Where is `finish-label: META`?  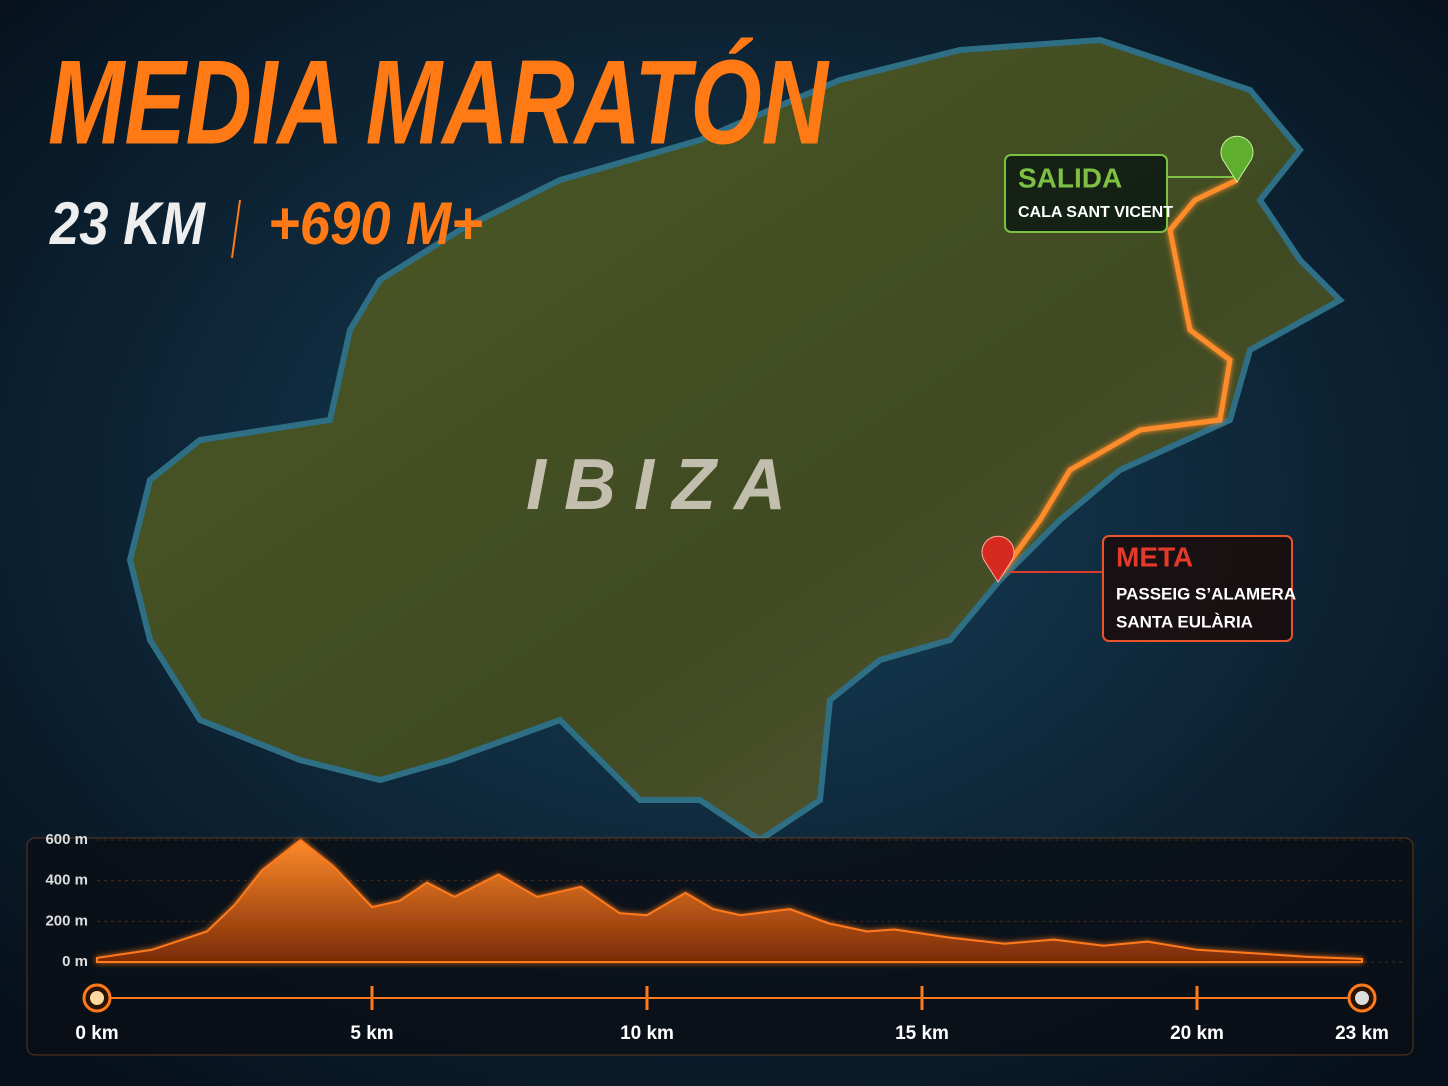
finish-label: META is located at coordinates (1154, 556).